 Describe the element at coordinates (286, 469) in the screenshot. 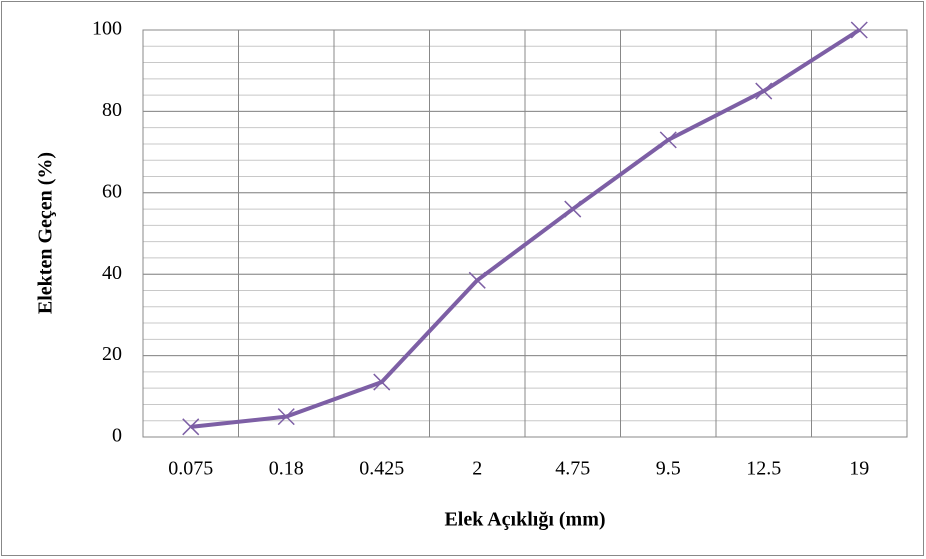

I see `x-tick-label: 0.18` at that location.